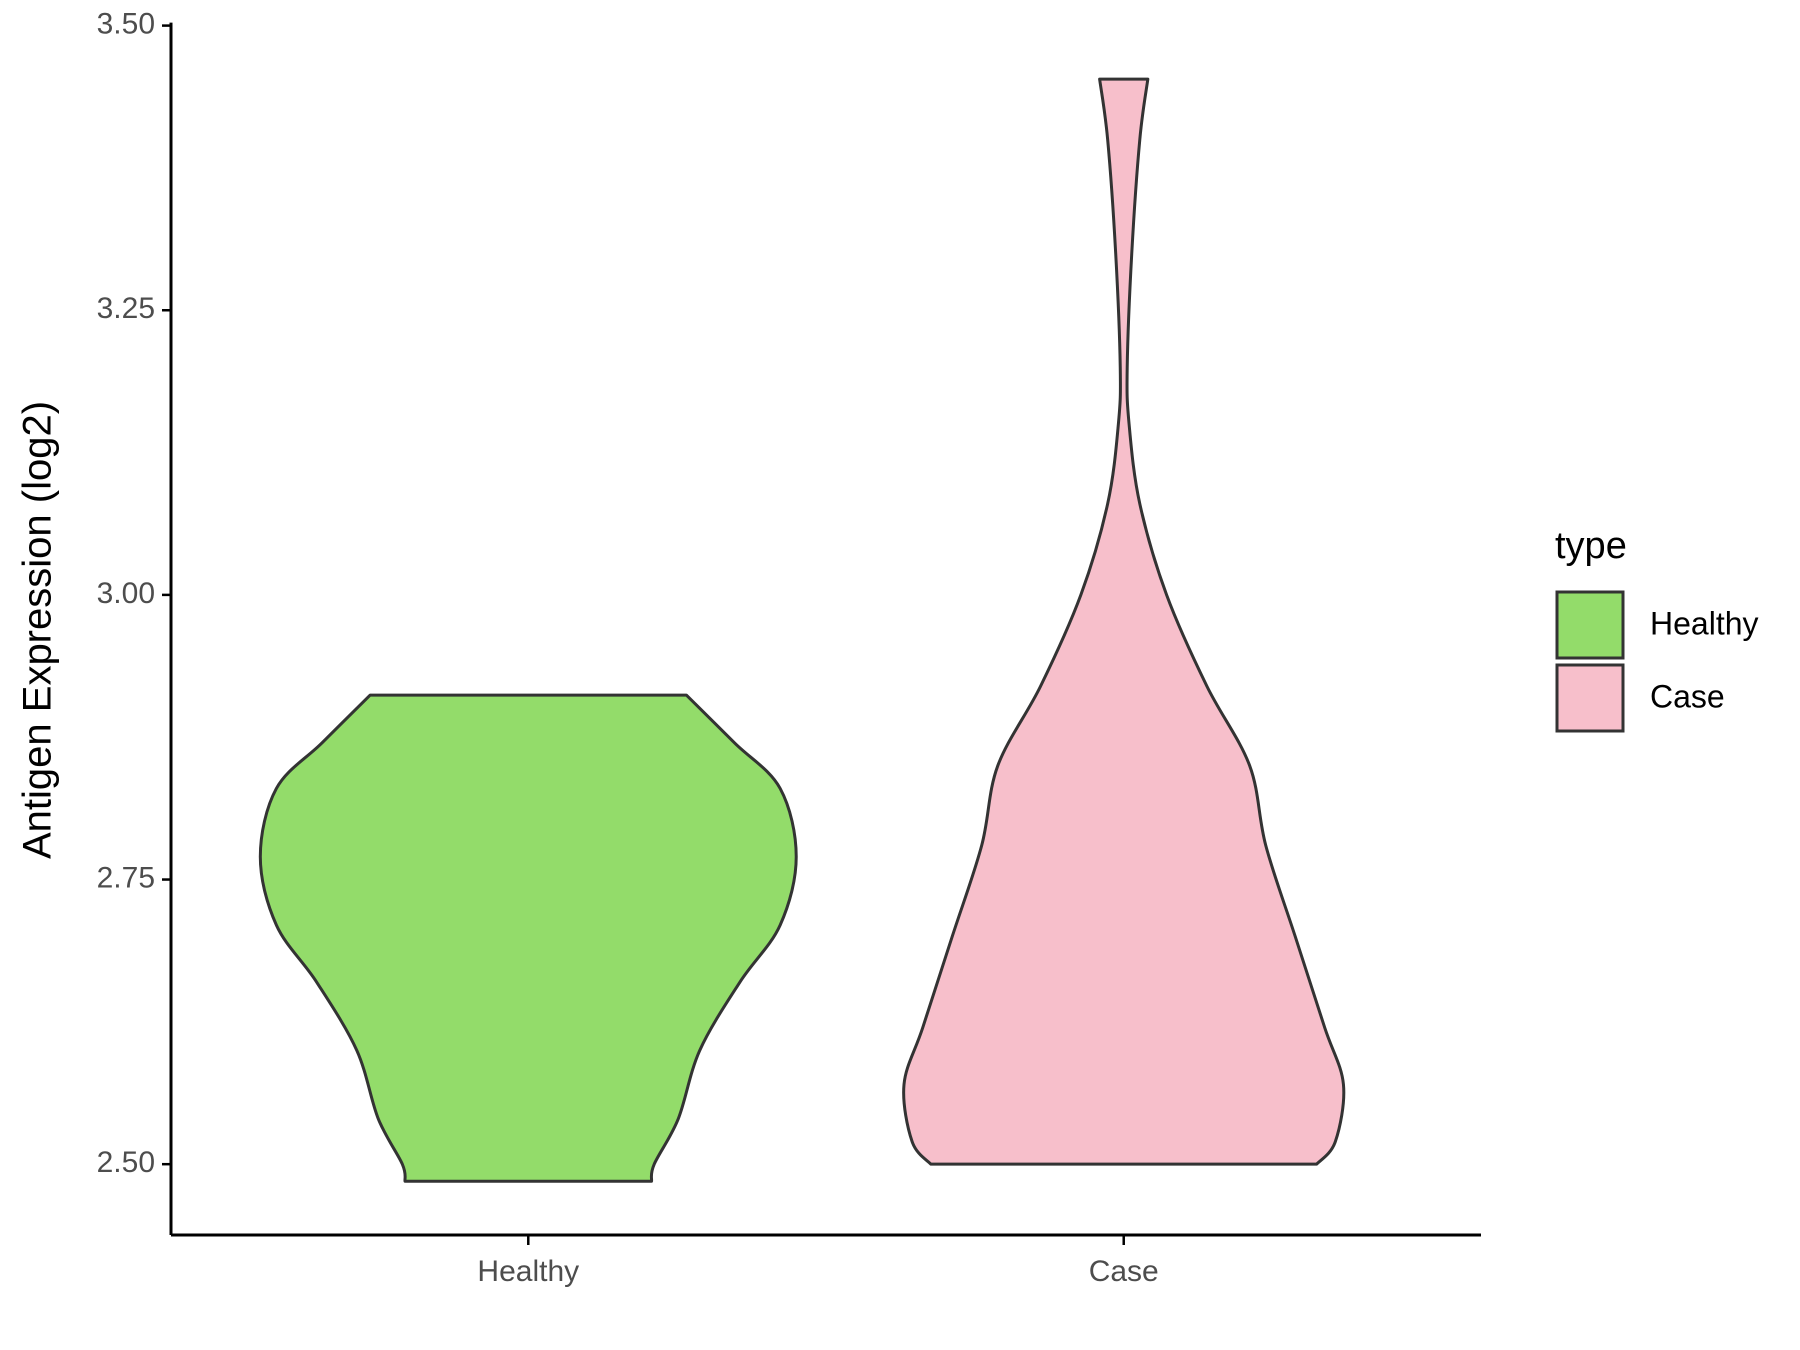 This screenshot has height=1350, width=1800. Describe the element at coordinates (1124, 1271) in the screenshot. I see `x-tick-label: Case` at that location.